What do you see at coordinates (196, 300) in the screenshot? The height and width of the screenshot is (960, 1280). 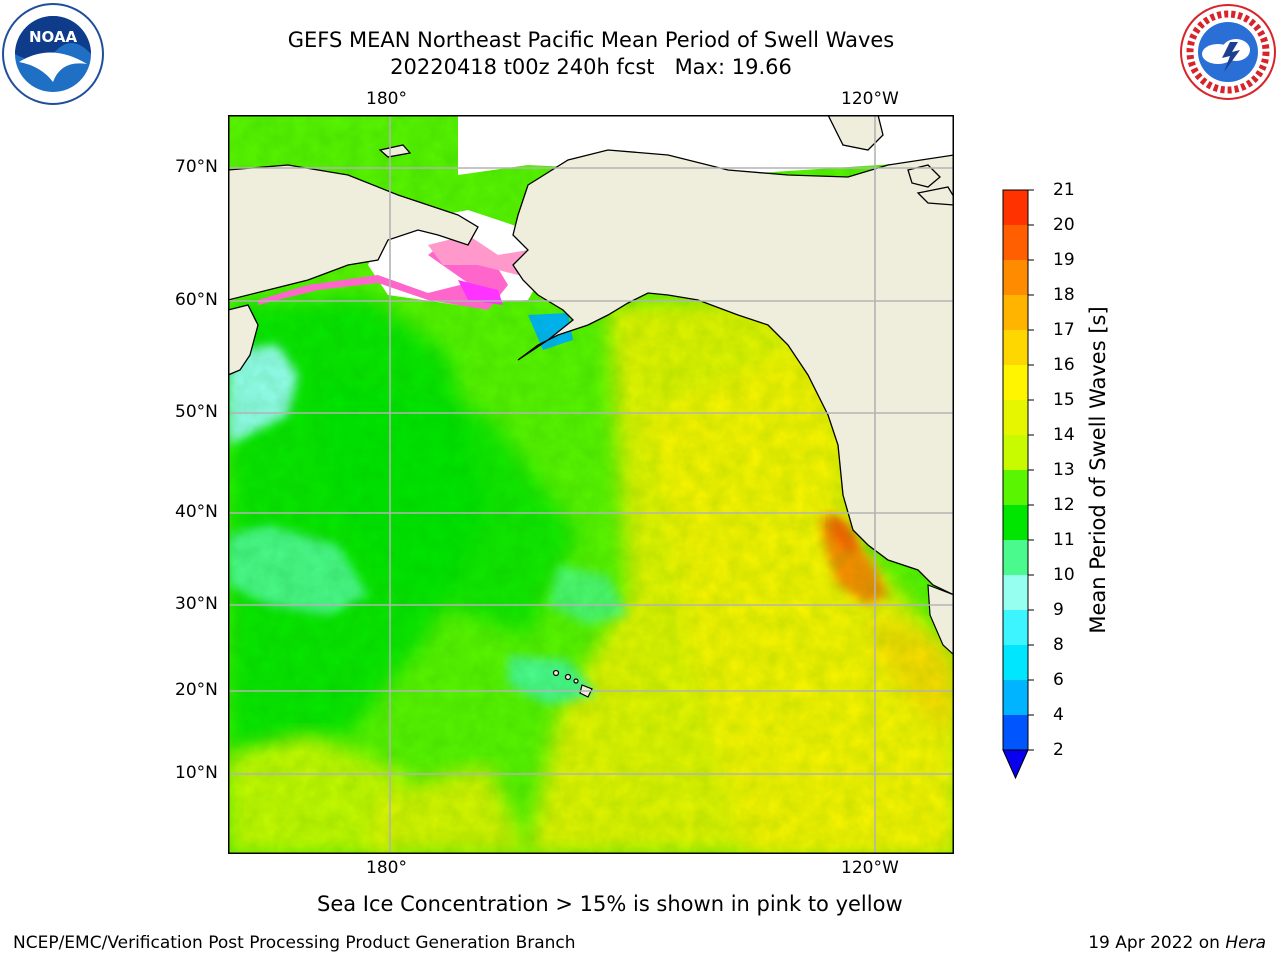 I see `lat-label-60n: 60°N` at bounding box center [196, 300].